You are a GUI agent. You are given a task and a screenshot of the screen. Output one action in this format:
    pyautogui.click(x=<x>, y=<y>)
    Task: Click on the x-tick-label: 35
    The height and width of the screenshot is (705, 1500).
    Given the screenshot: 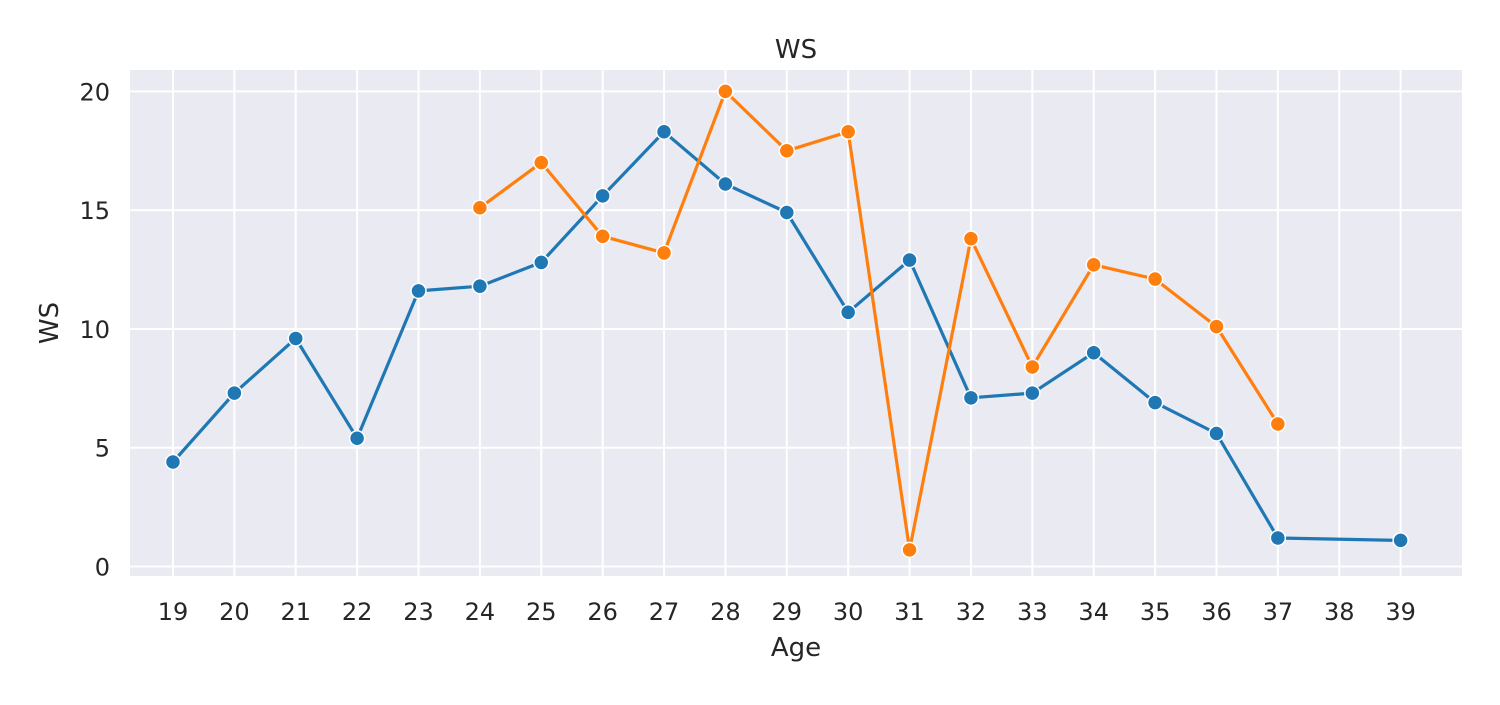 What is the action you would take?
    pyautogui.click(x=1155, y=612)
    